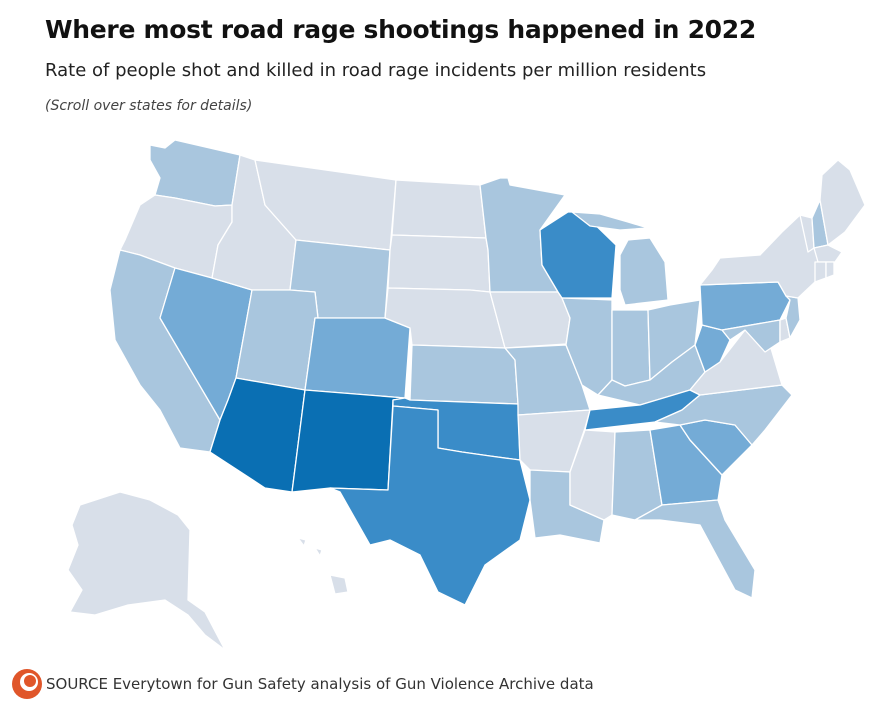 The height and width of the screenshot is (722, 893). Describe the element at coordinates (348, 441) in the screenshot. I see `state-nm` at that location.